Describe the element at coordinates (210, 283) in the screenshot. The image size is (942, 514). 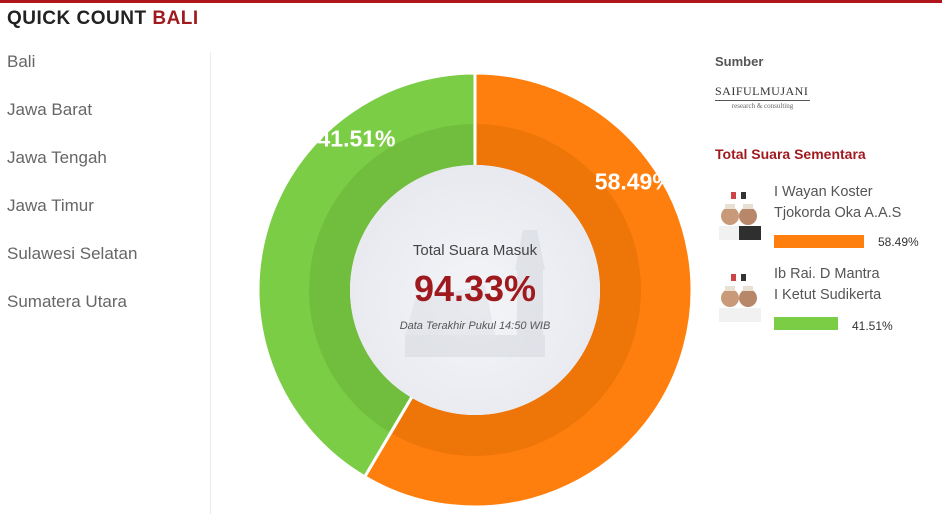
I see `sidebar-divider` at that location.